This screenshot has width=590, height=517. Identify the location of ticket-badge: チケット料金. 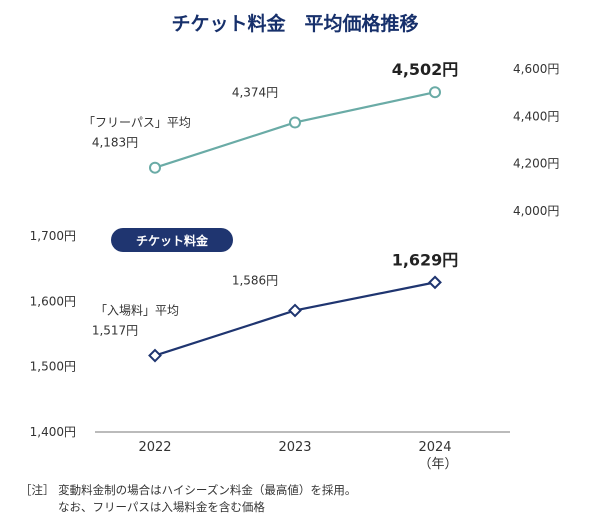
(172, 240).